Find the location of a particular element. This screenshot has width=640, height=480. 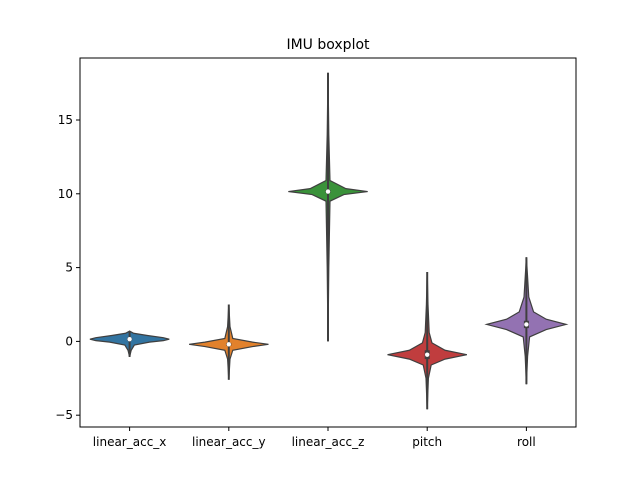

x-tick-label: linear_acc_x is located at coordinates (130, 442).